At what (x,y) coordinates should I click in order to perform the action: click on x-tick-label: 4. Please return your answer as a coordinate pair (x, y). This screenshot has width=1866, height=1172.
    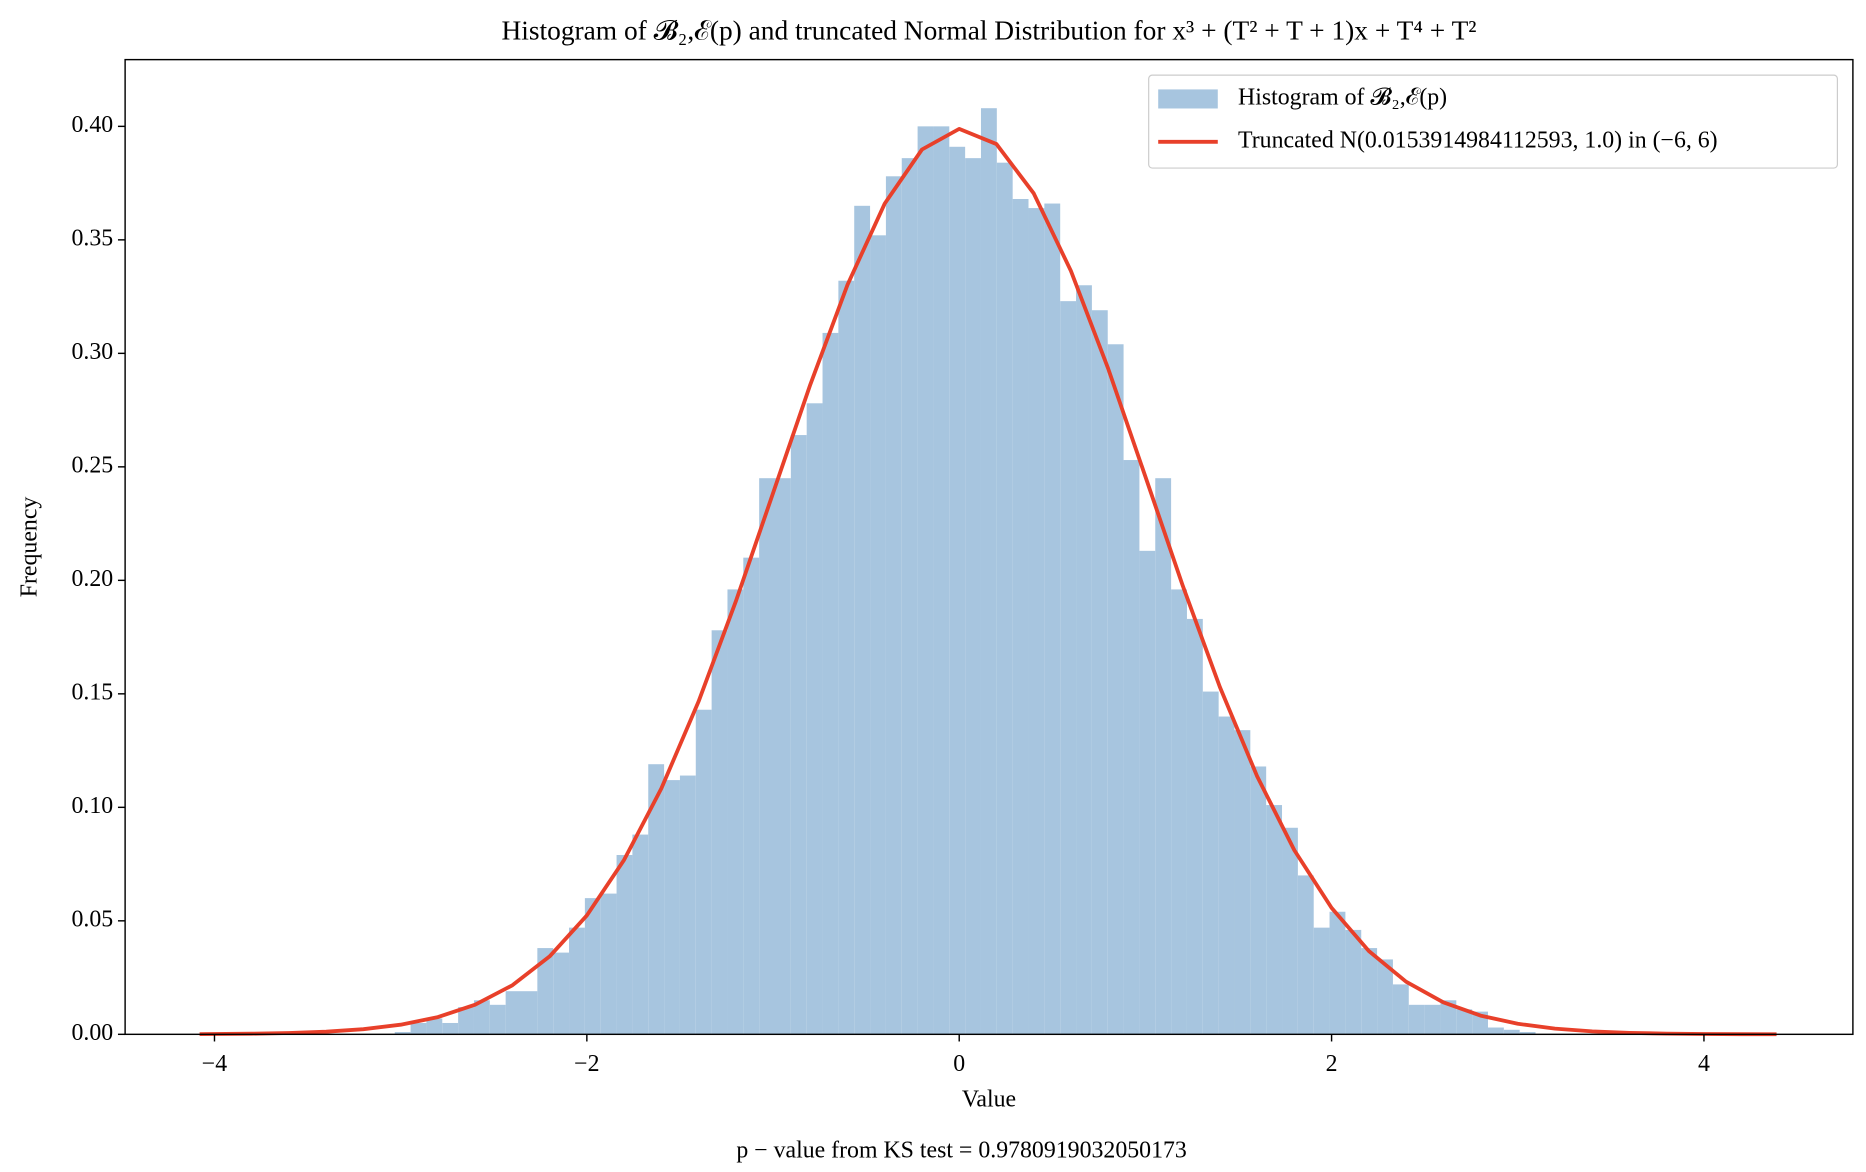
    Looking at the image, I should click on (1704, 1064).